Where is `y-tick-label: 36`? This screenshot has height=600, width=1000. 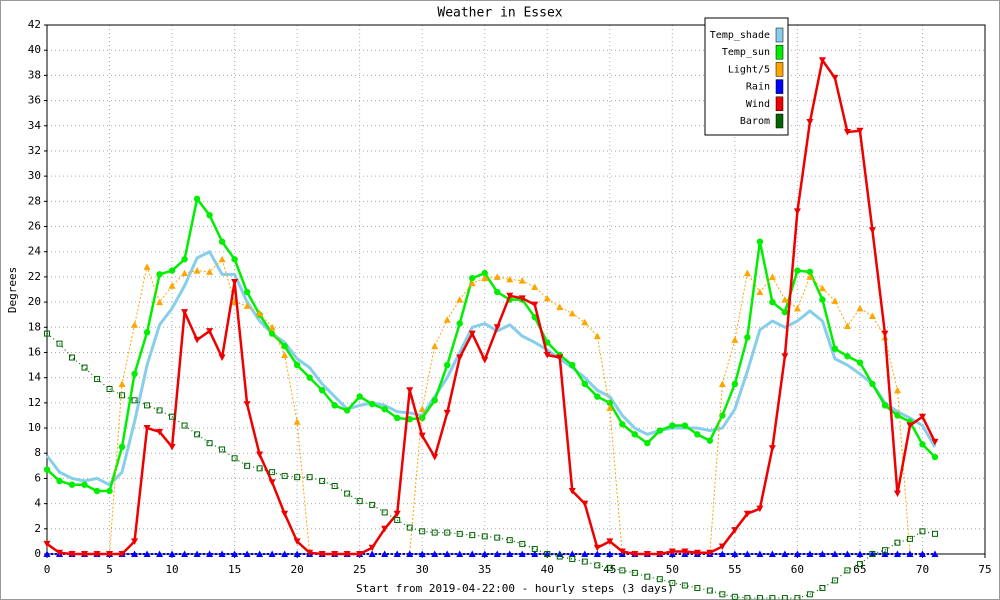 y-tick-label: 36 is located at coordinates (34, 100).